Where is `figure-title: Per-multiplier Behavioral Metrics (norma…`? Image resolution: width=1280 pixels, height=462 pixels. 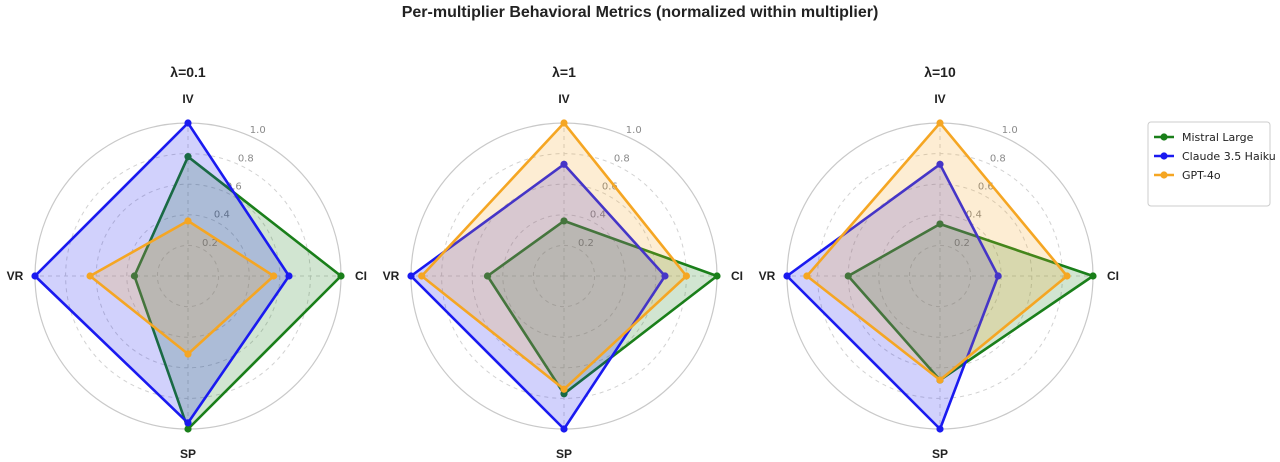
figure-title: Per-multiplier Behavioral Metrics (norma… is located at coordinates (640, 12).